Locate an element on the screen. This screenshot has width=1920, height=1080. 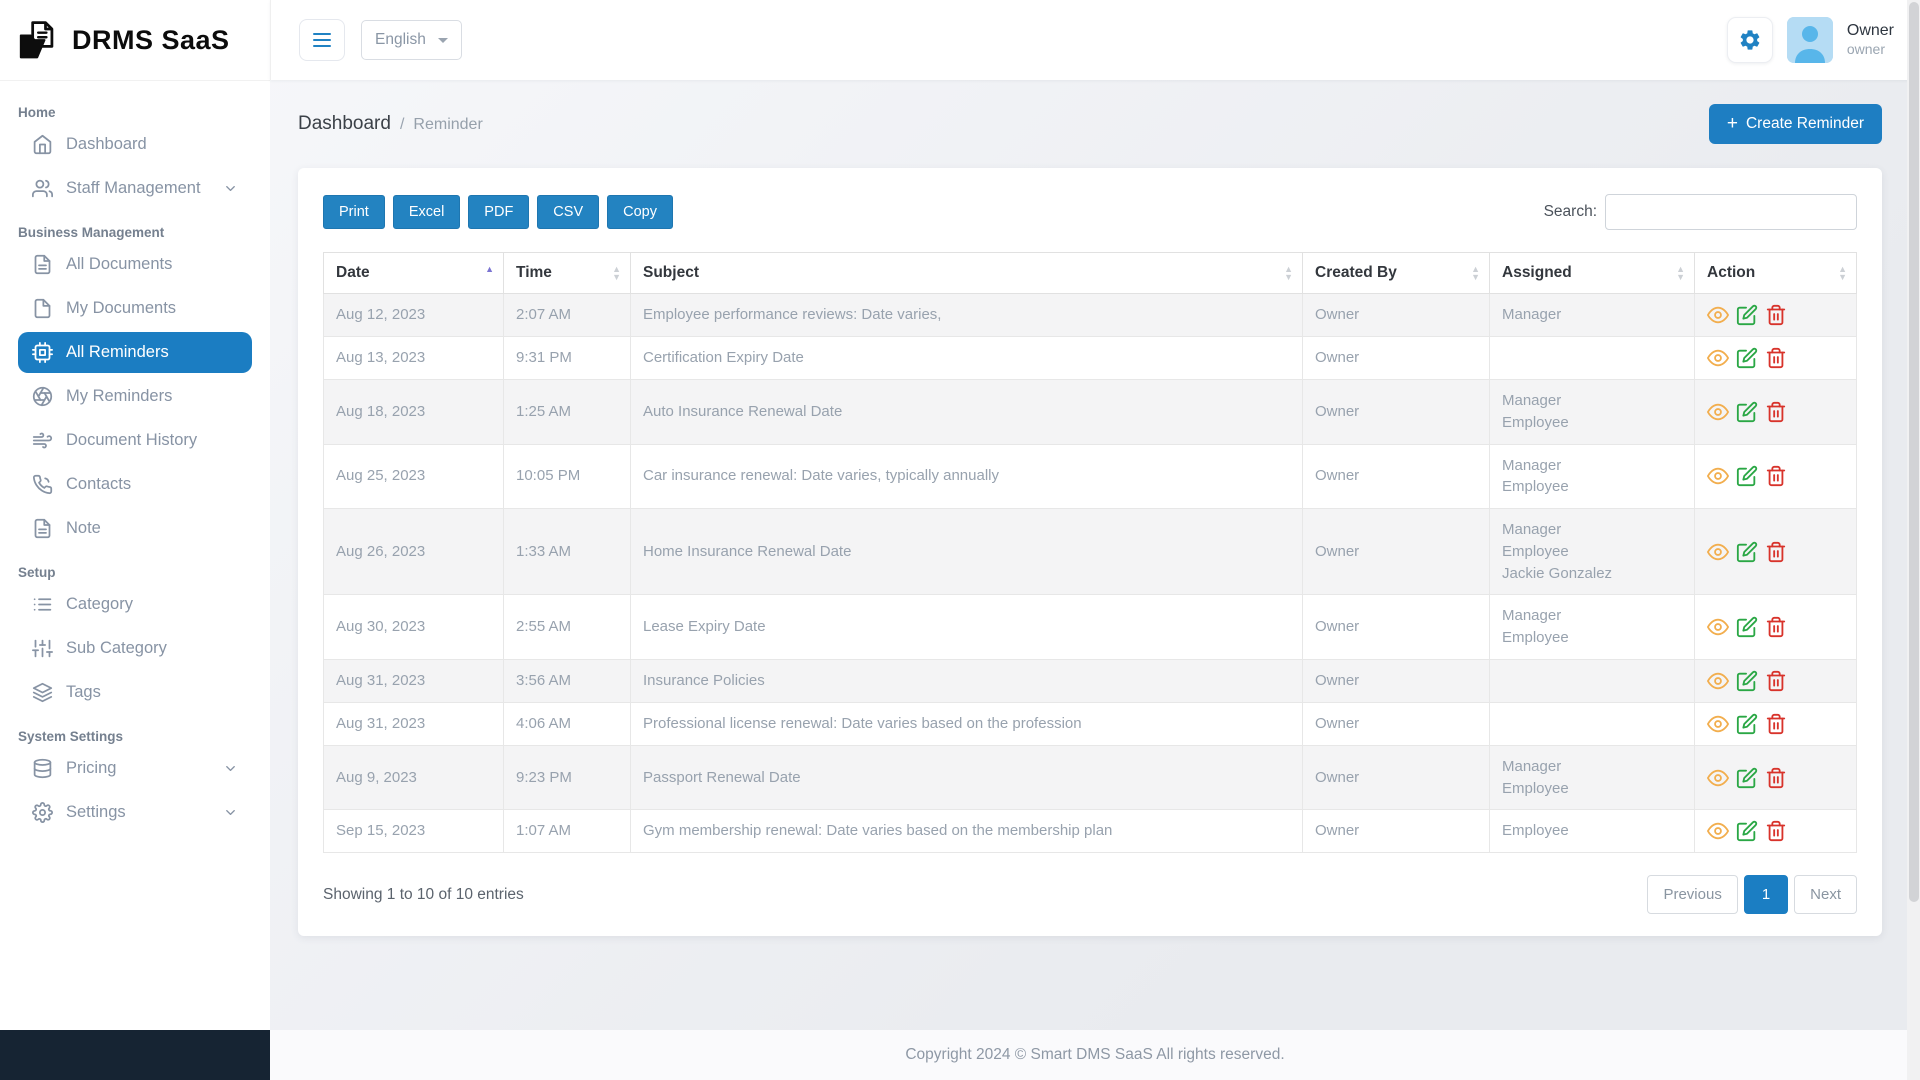
sidebar-item-dashboard: Dashboard is located at coordinates (135, 144).